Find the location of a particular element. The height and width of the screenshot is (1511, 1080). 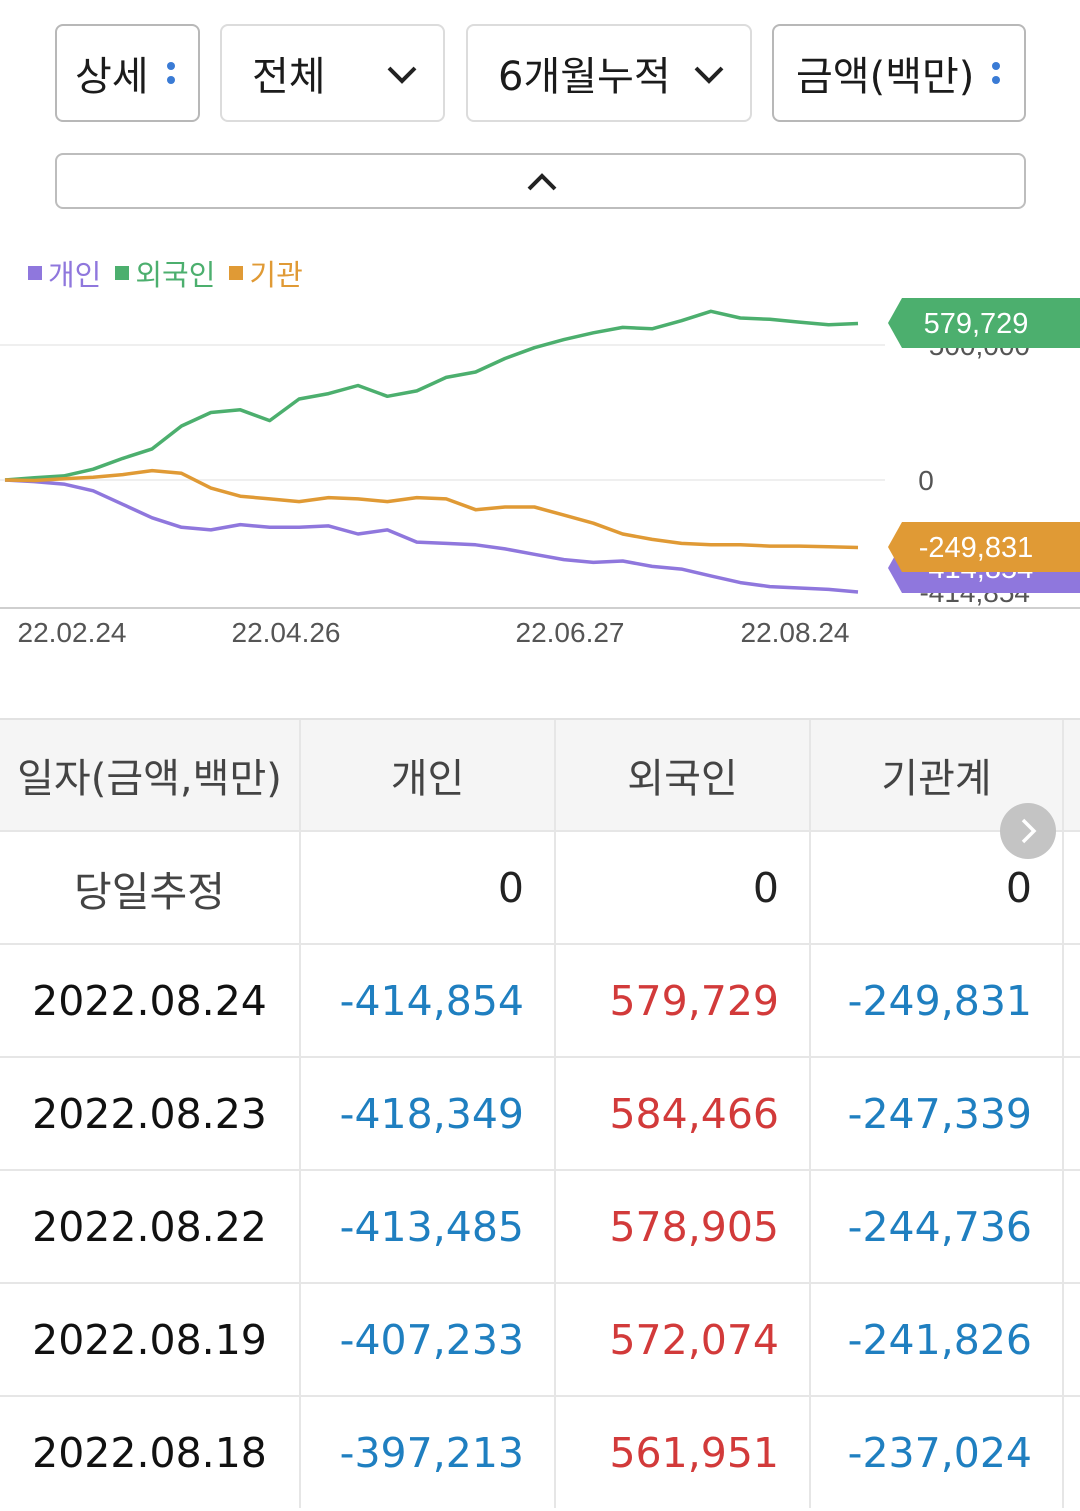

institution-cell: -249,831 is located at coordinates (936, 1000).